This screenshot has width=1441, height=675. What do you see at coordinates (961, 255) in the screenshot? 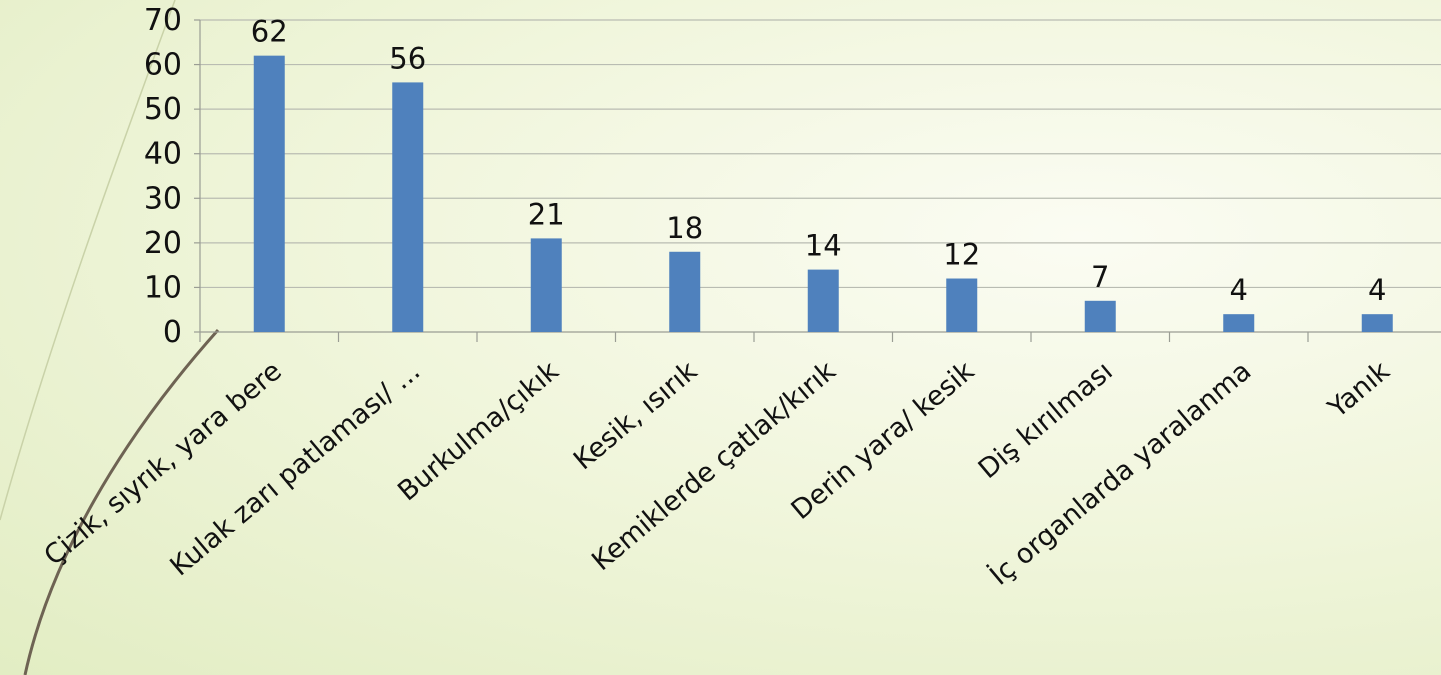
I see `data-label: 12` at bounding box center [961, 255].